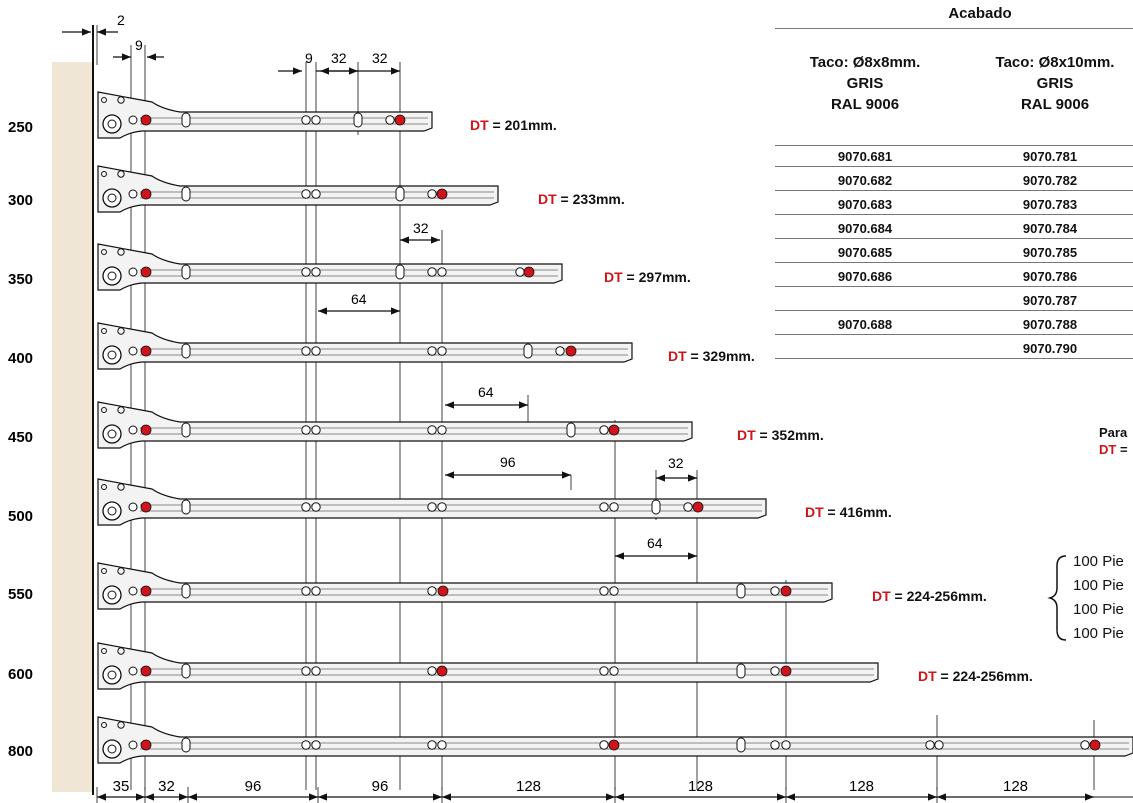 Image resolution: width=1133 pixels, height=803 pixels. Describe the element at coordinates (980, 13) in the screenshot. I see `table-title: Acabado` at that location.